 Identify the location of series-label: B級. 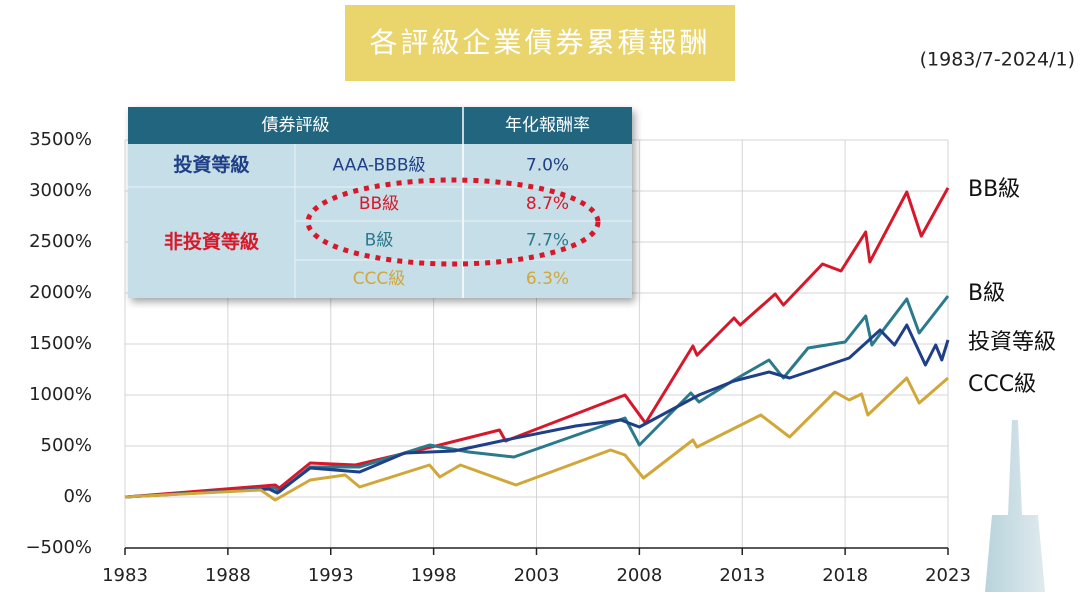
(986, 293).